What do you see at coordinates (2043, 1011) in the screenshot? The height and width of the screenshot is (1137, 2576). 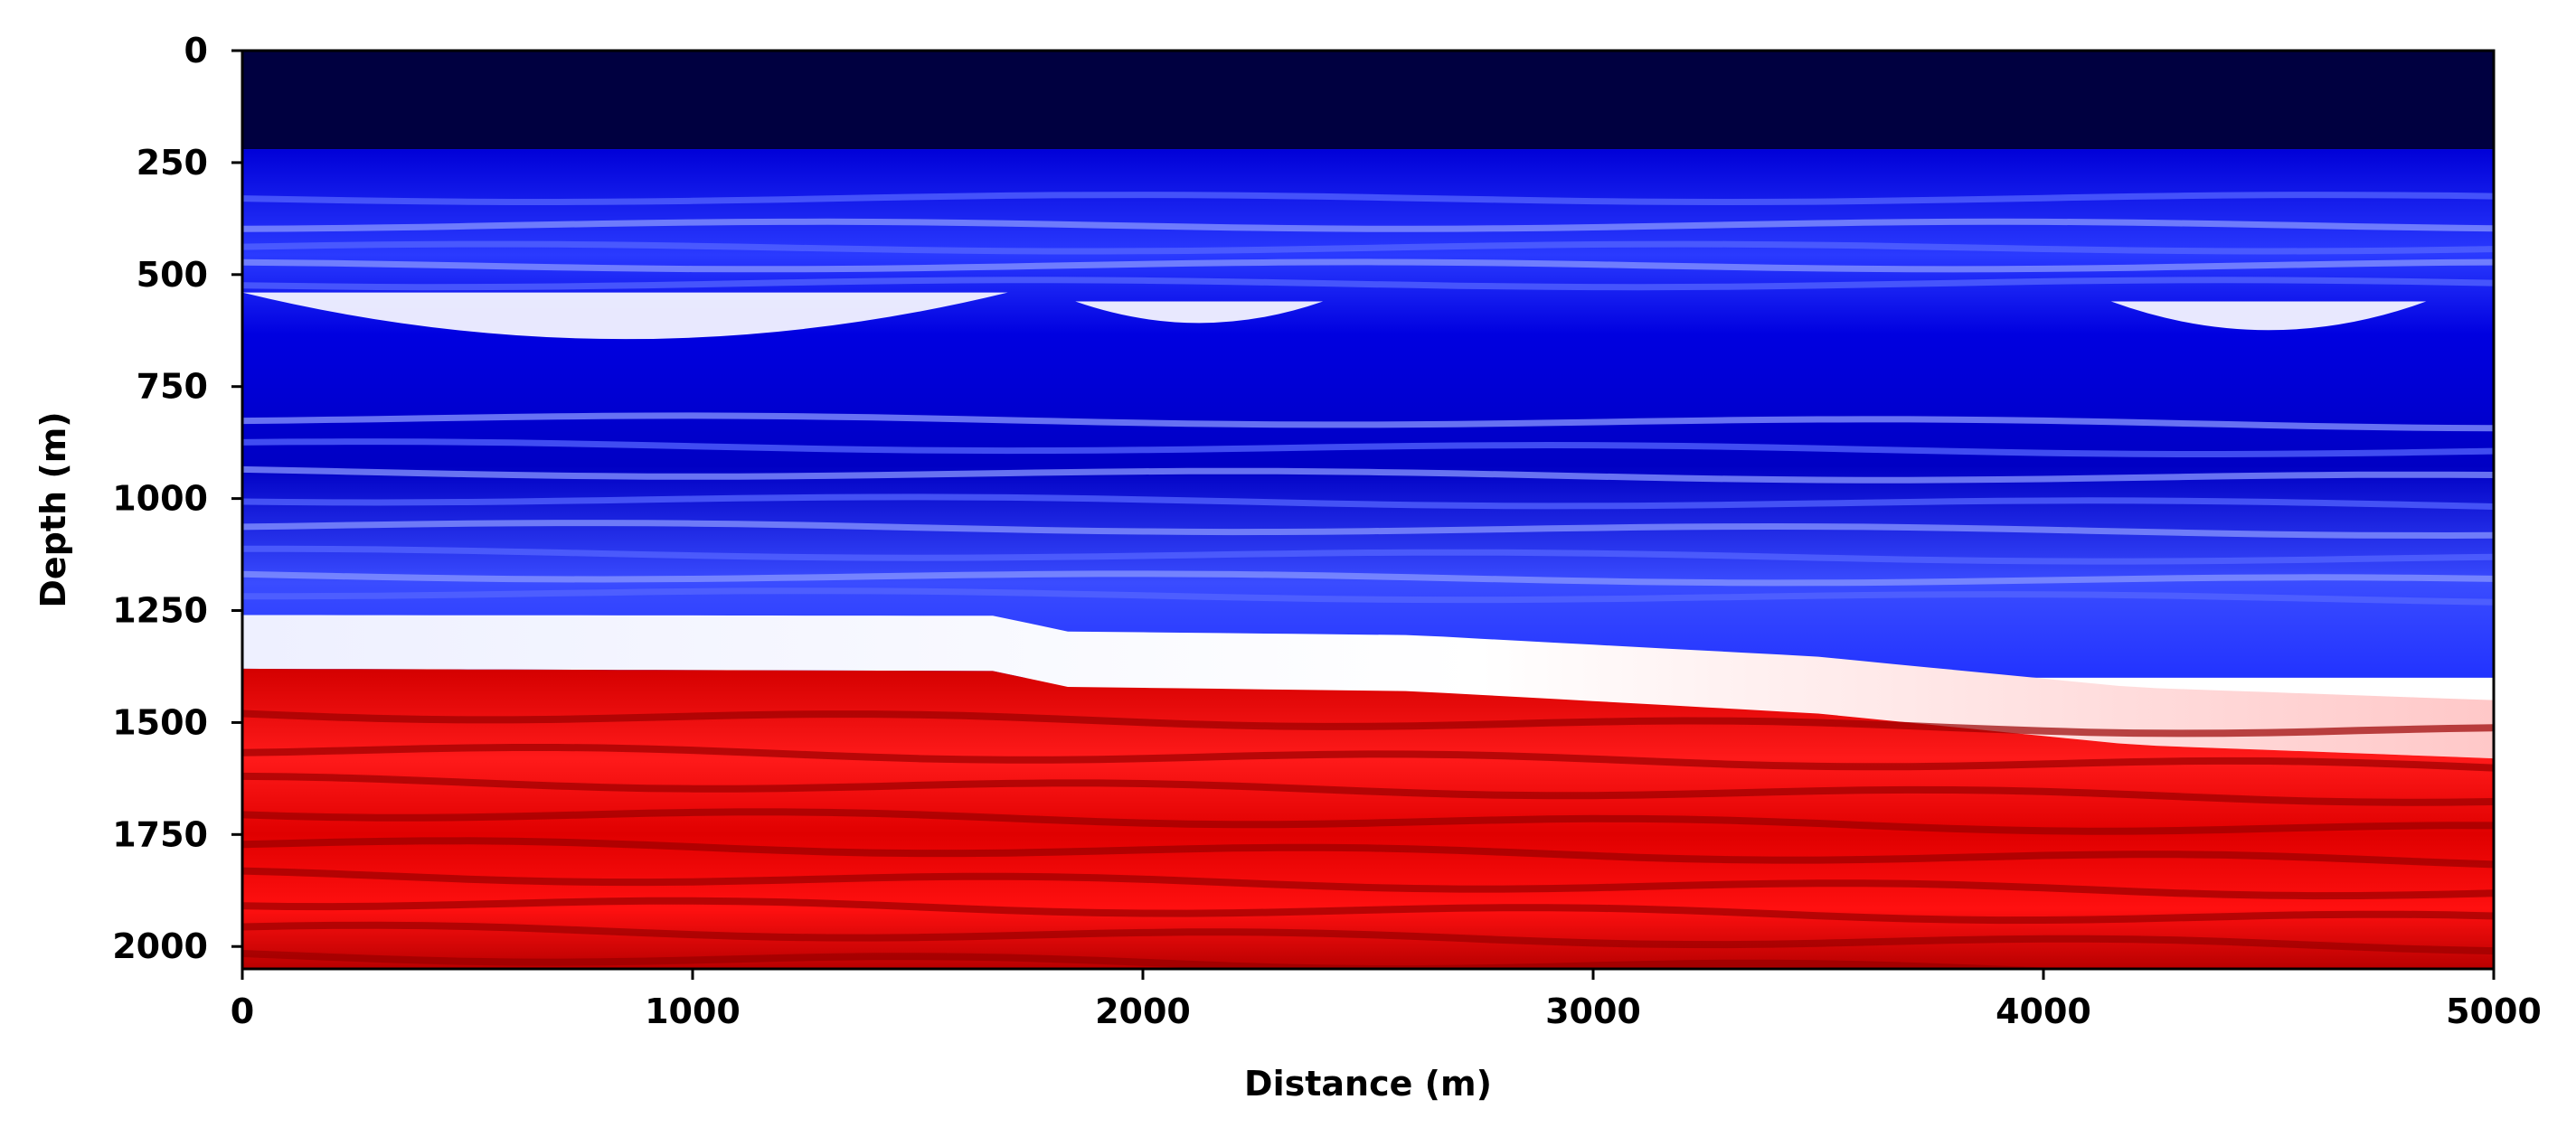 I see `x-tick-label: 4000` at bounding box center [2043, 1011].